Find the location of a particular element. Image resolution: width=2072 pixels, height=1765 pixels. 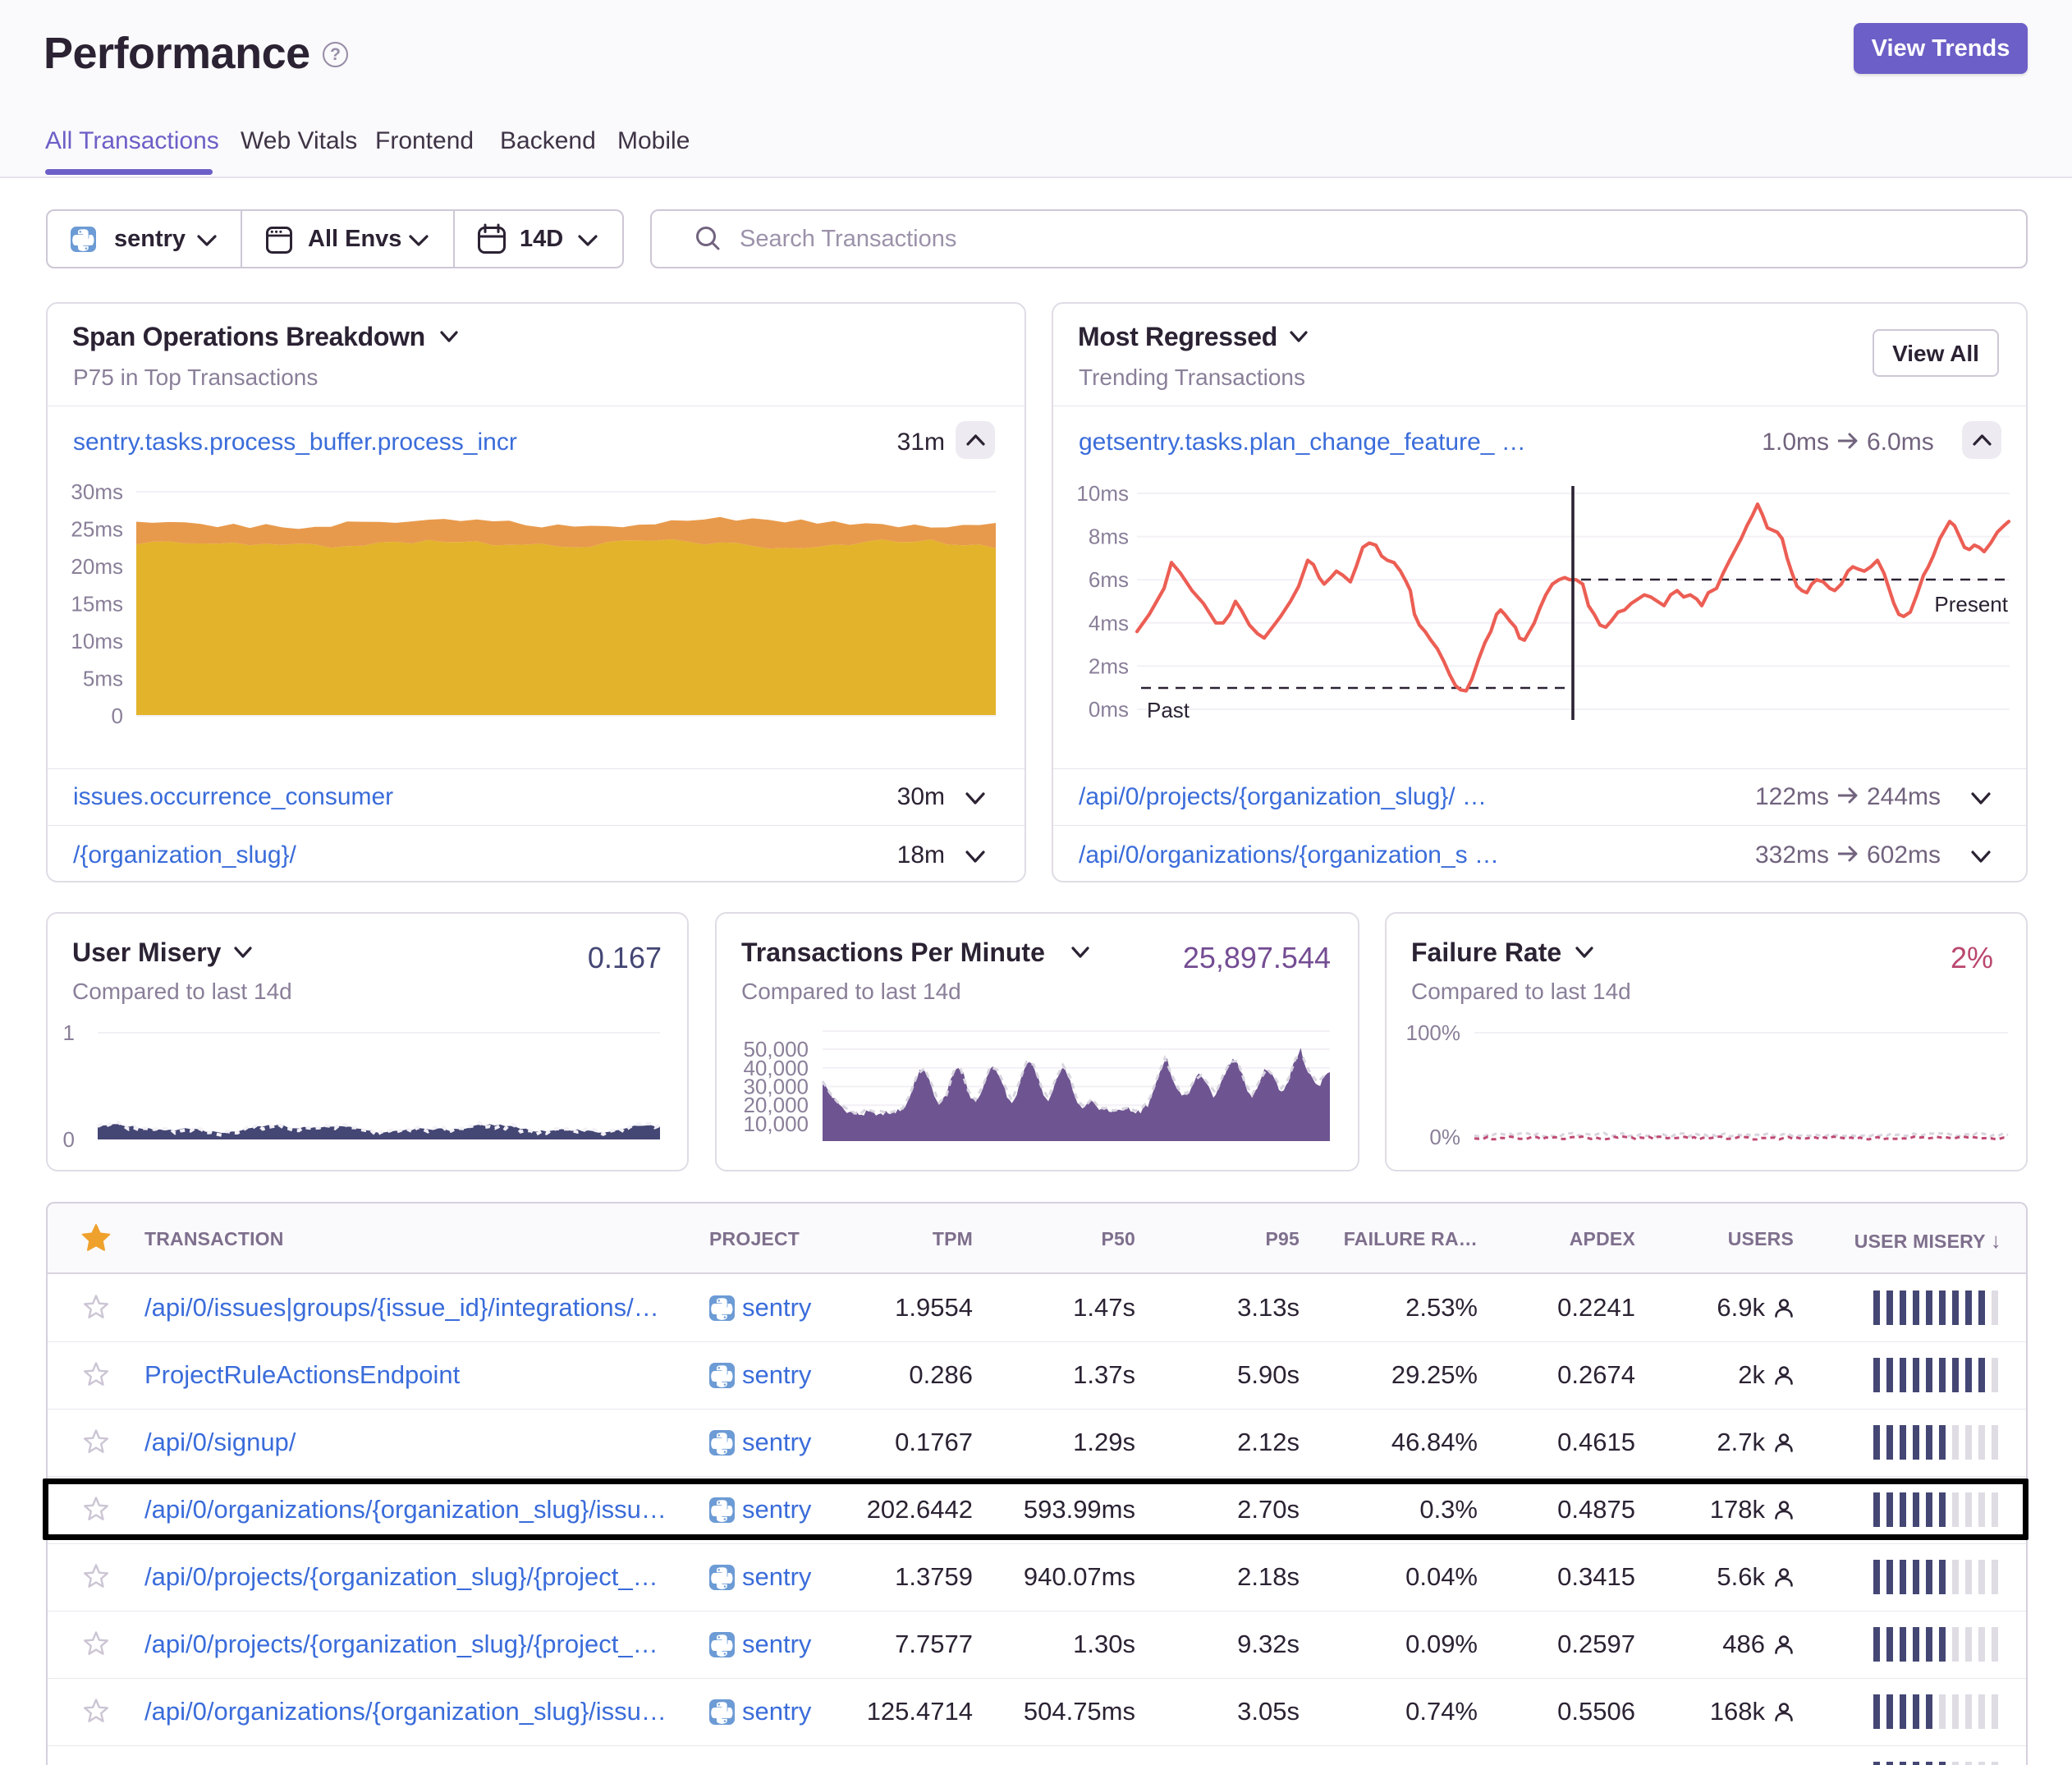

svg-text: 15ms is located at coordinates (97, 604).